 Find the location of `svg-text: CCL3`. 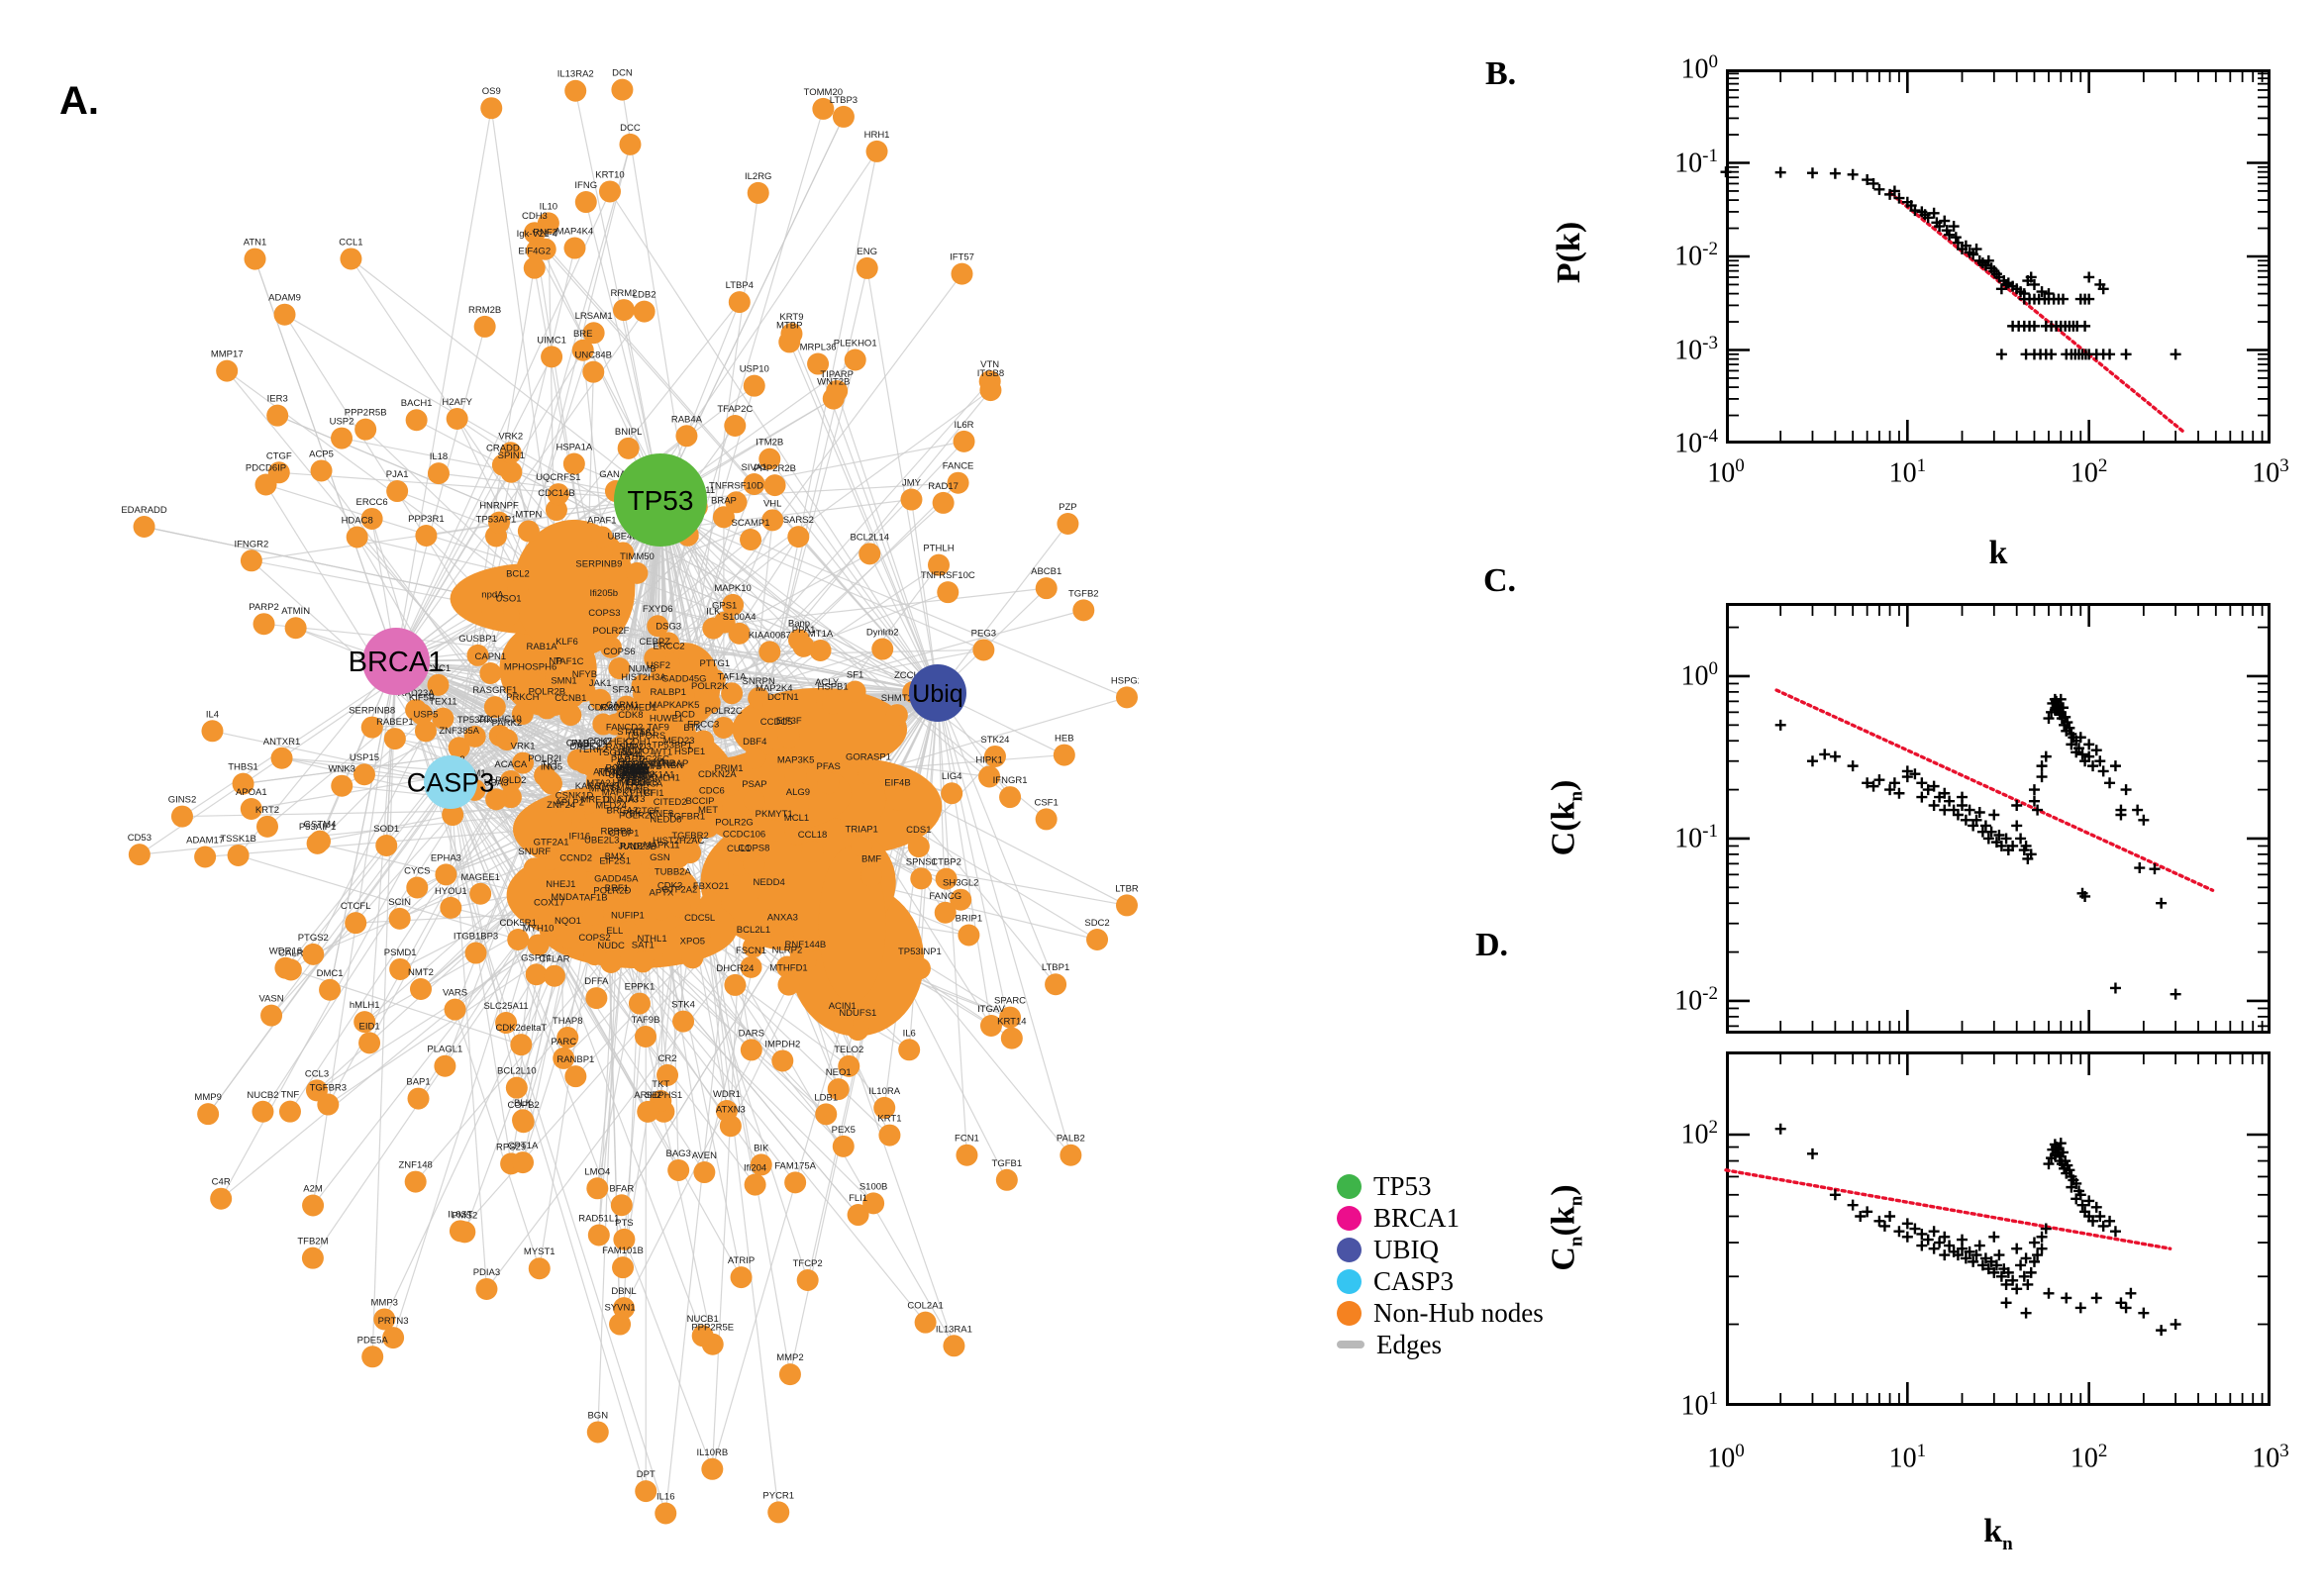

svg-text: CCL3 is located at coordinates (317, 1073).